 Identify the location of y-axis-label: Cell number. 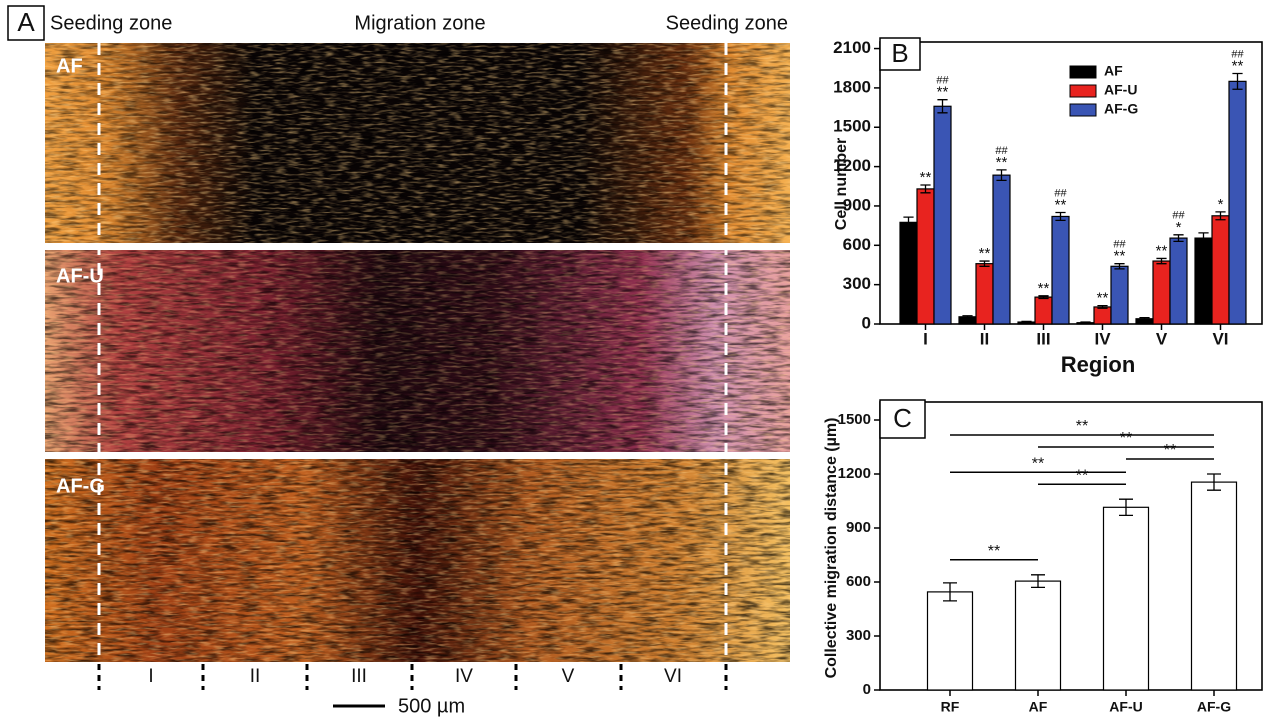
(841, 184).